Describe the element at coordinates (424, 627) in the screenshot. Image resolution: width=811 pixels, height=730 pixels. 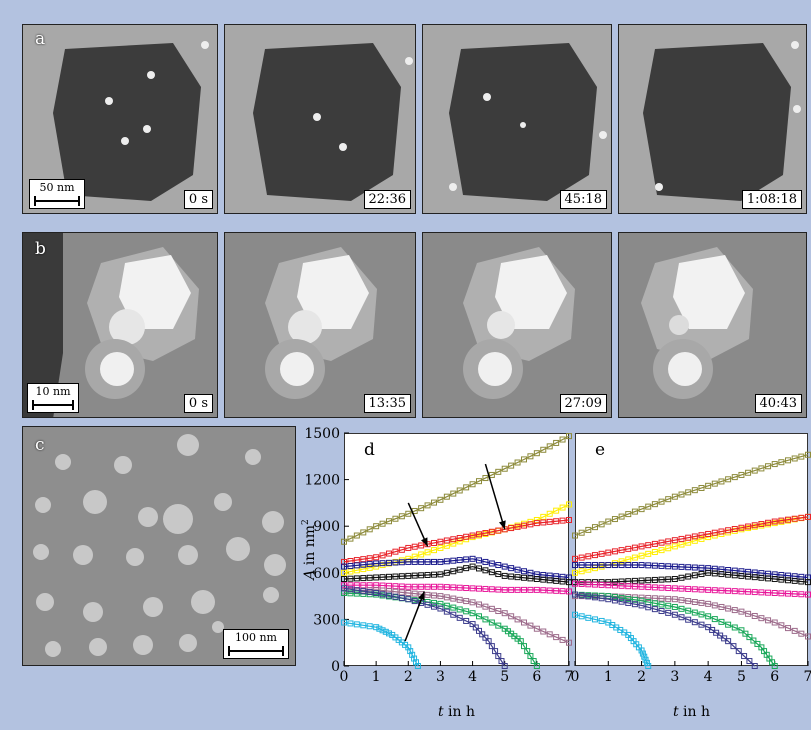
I see `series-8-line` at that location.